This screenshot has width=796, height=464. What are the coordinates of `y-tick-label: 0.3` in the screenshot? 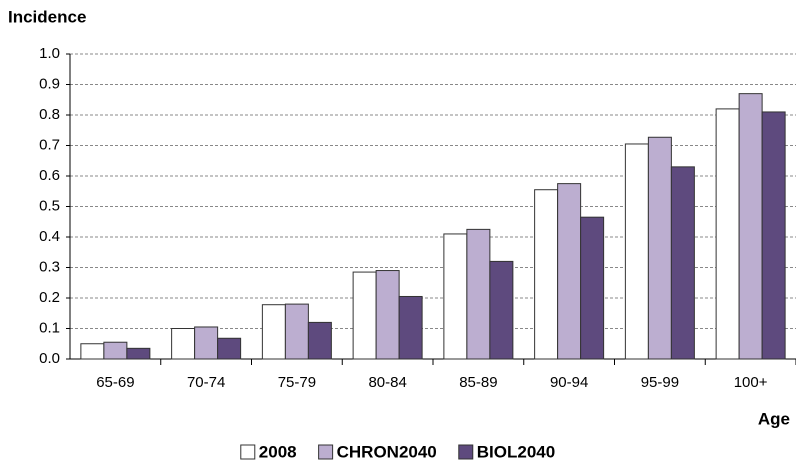 It's located at (49, 266).